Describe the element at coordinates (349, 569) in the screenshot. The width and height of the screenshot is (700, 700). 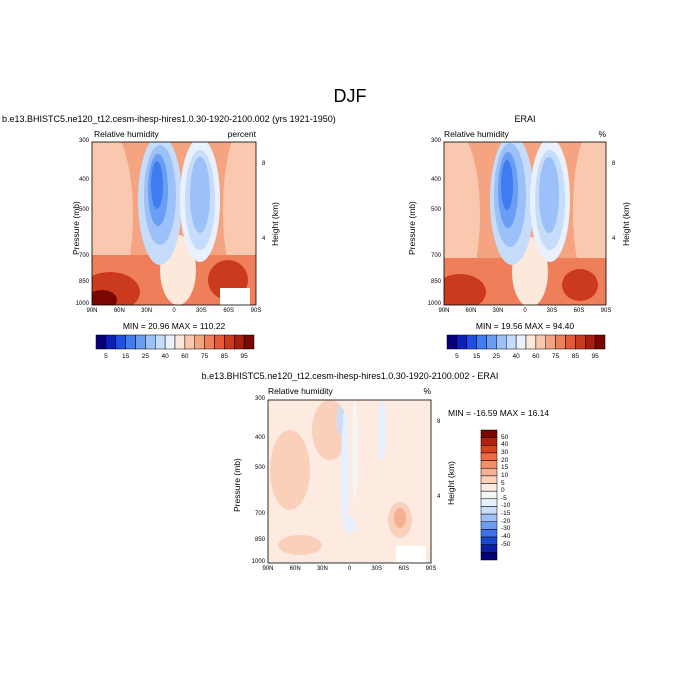
I see `panel-diff-xtick: 0` at that location.